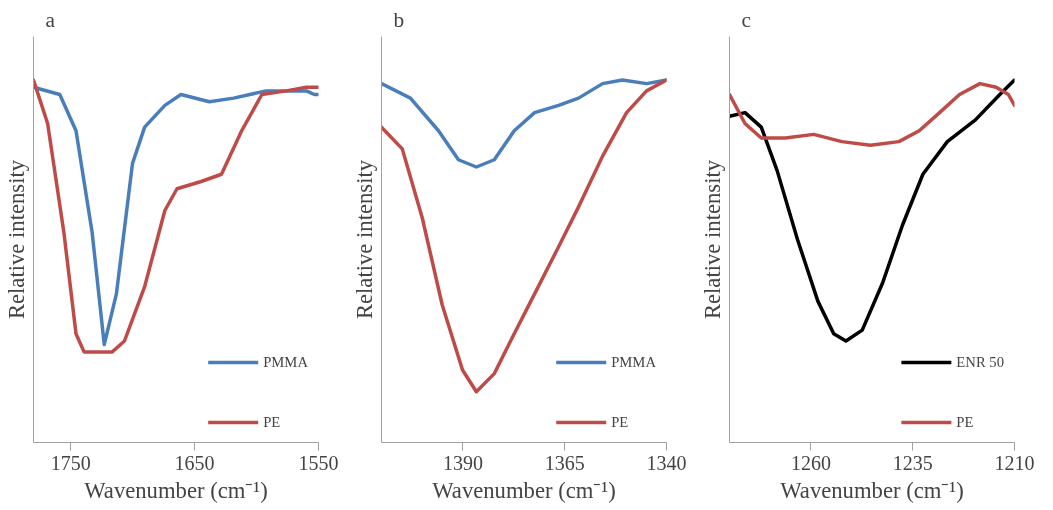 This screenshot has width=1053, height=510. I want to click on x-tick-label: 1260, so click(810, 462).